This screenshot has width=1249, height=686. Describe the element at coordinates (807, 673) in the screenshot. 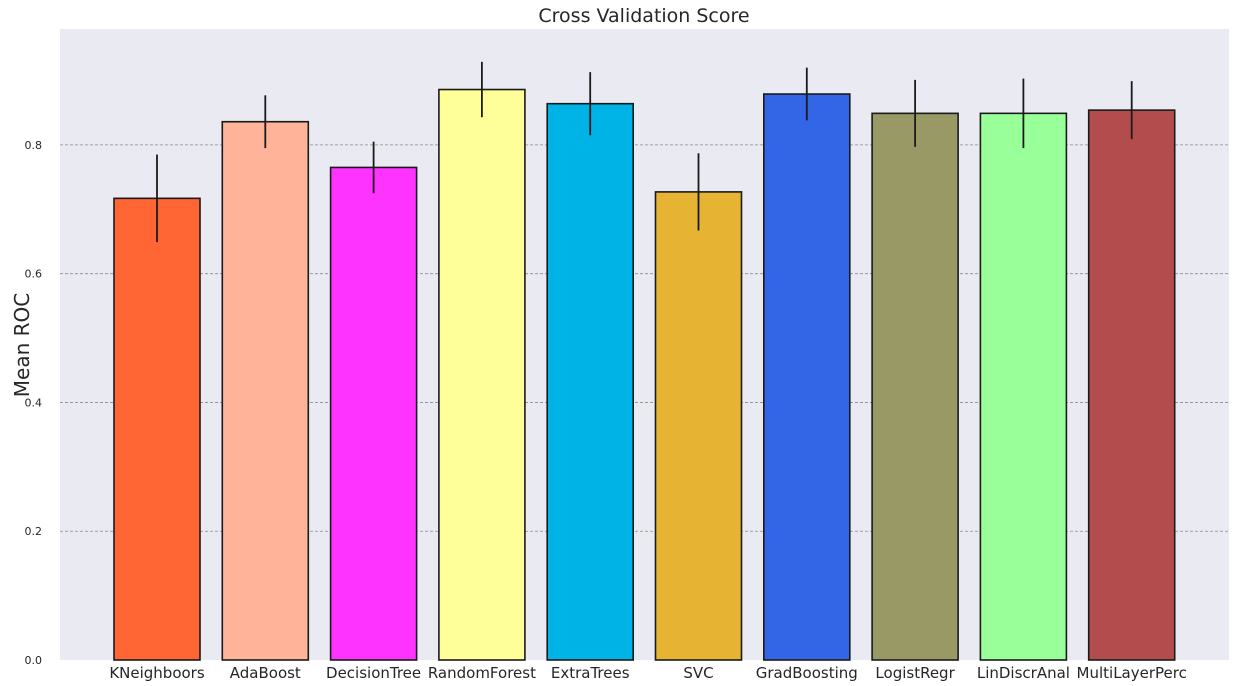

I see `x-tick-label: GradBoosting` at that location.